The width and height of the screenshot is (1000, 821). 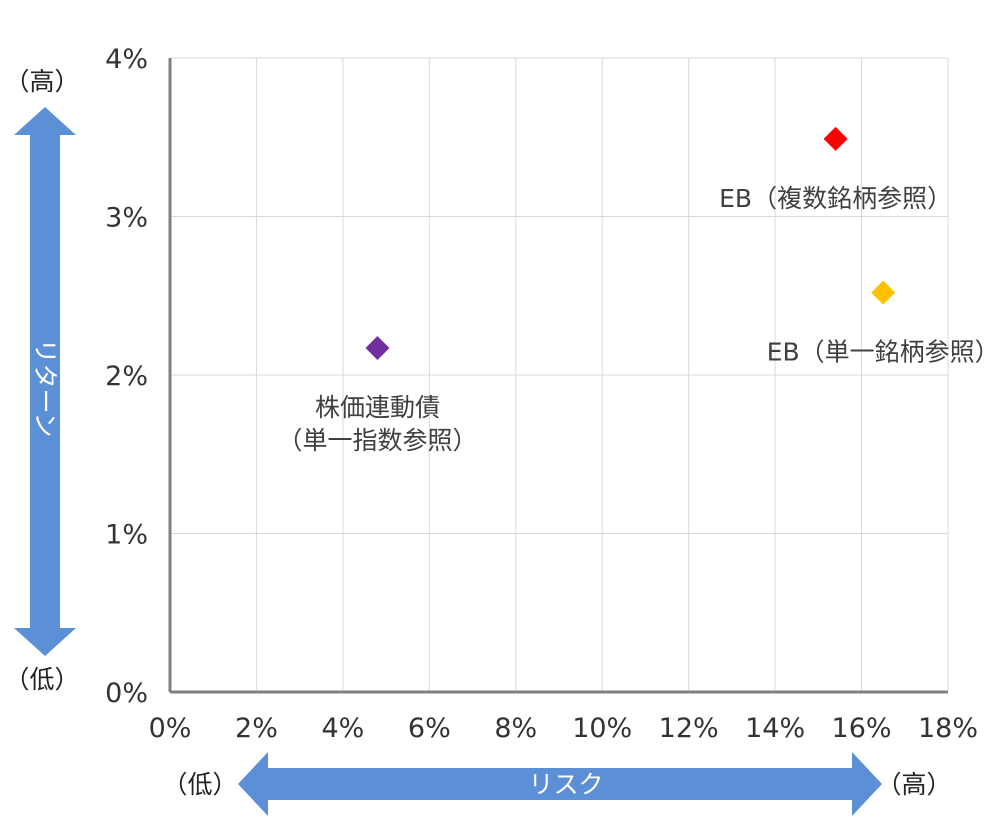 I want to click on data-point-label: EB（複数銘柄参照）, so click(x=835, y=198).